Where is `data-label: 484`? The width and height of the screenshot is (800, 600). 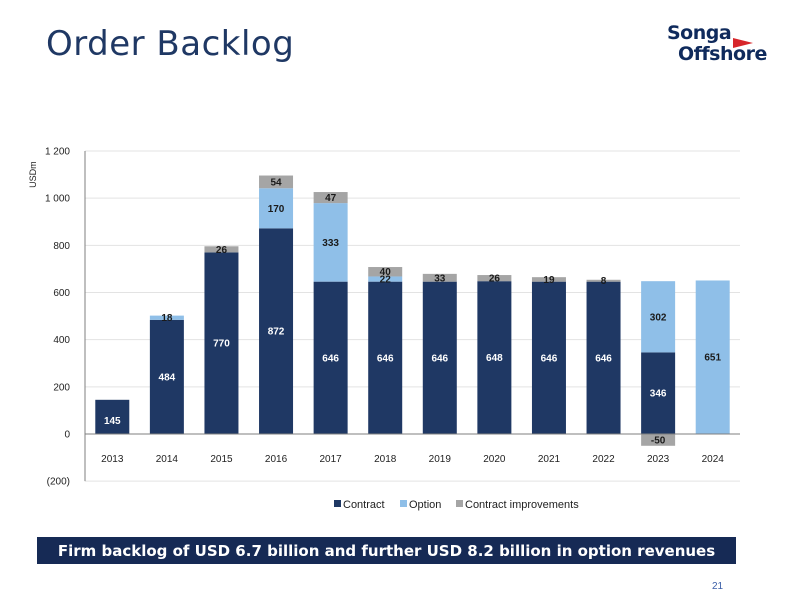
data-label: 484 is located at coordinates (167, 377).